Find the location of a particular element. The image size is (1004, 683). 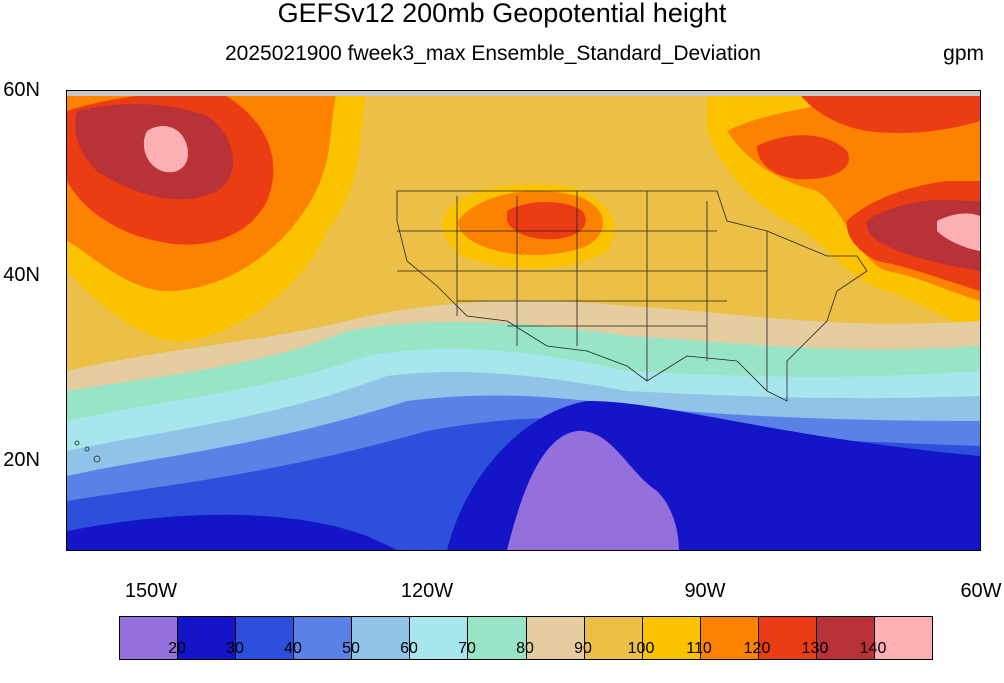

chart-title: GEFSv12 200mb Geopotential height is located at coordinates (502, 14).